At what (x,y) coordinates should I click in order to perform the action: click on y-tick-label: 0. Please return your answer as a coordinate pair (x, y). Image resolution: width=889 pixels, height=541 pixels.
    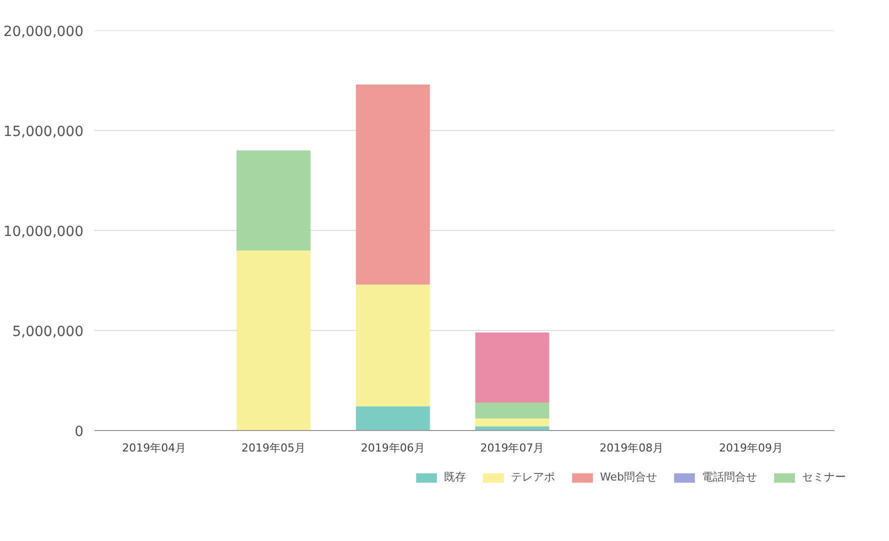
    Looking at the image, I should click on (79, 432).